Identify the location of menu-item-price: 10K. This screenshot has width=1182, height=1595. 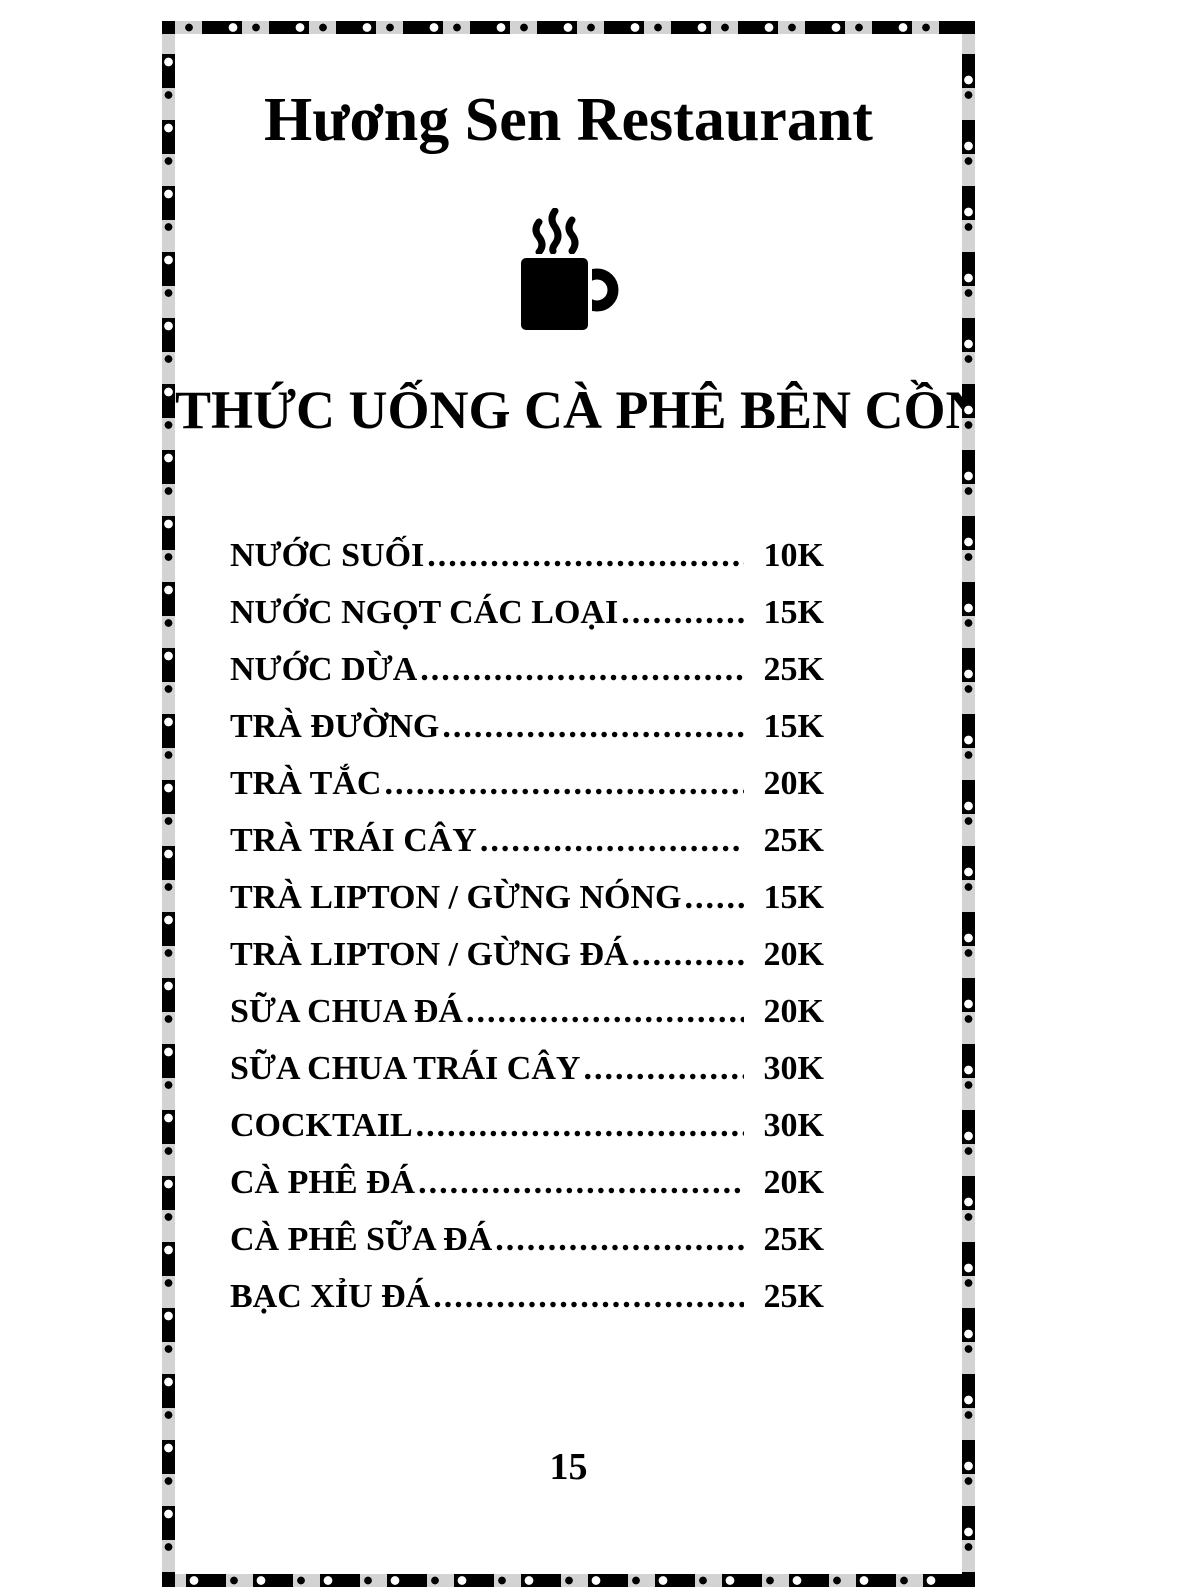
(793, 555).